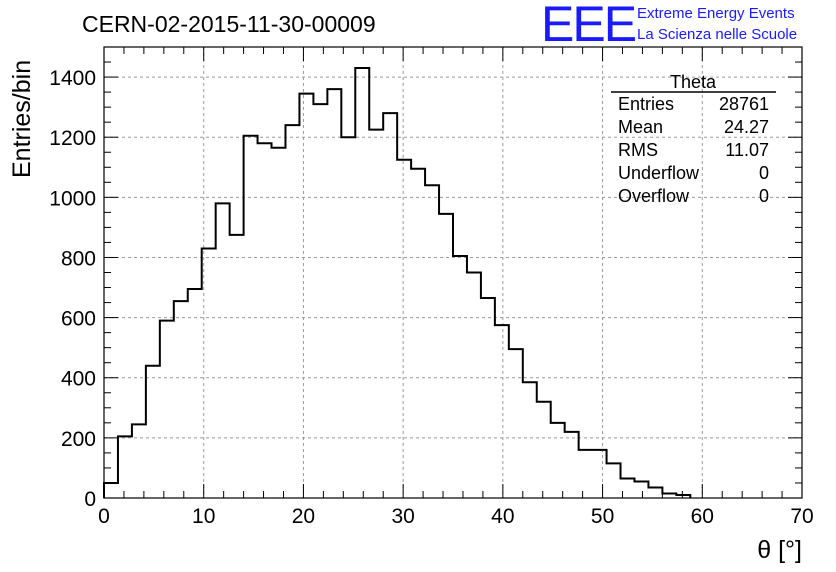 This screenshot has height=572, width=836. What do you see at coordinates (693, 82) in the screenshot?
I see `stats-title: Theta` at bounding box center [693, 82].